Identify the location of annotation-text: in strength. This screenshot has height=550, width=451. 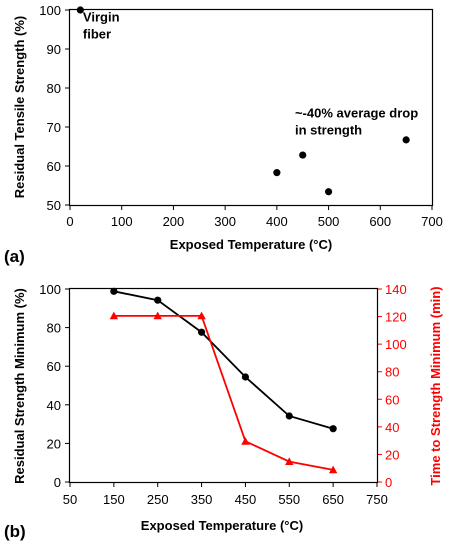
(328, 129).